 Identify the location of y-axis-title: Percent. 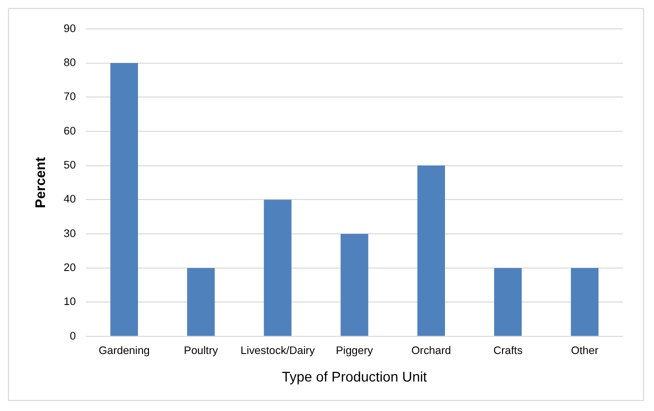
(40, 182).